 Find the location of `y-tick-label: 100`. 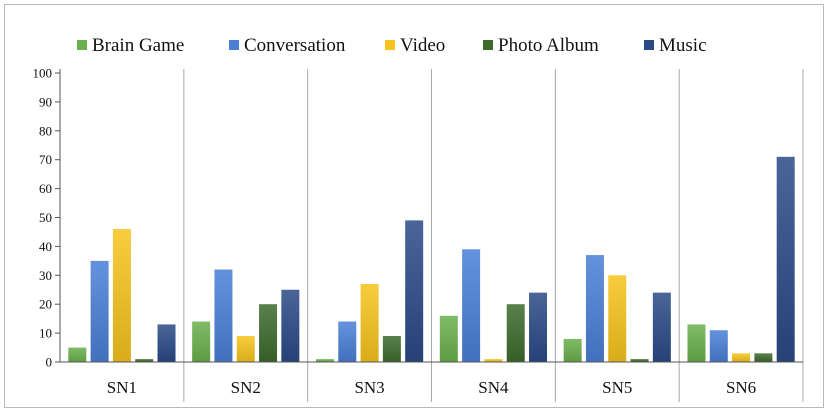

y-tick-label: 100 is located at coordinates (43, 73).